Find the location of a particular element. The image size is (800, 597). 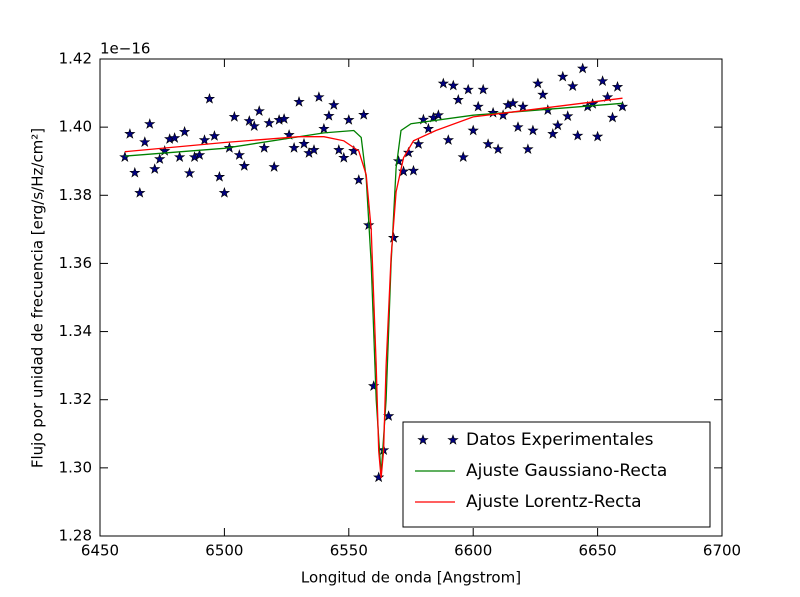

x-tick-label: 6500 is located at coordinates (224, 551).